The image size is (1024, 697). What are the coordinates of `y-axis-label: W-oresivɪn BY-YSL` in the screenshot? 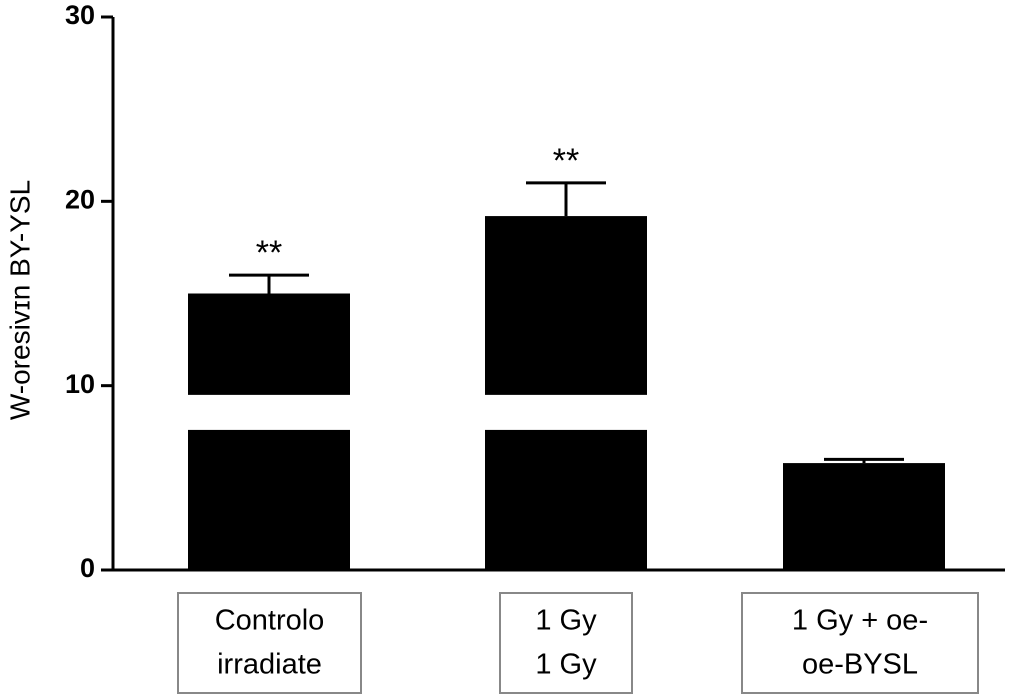 It's located at (19, 300).